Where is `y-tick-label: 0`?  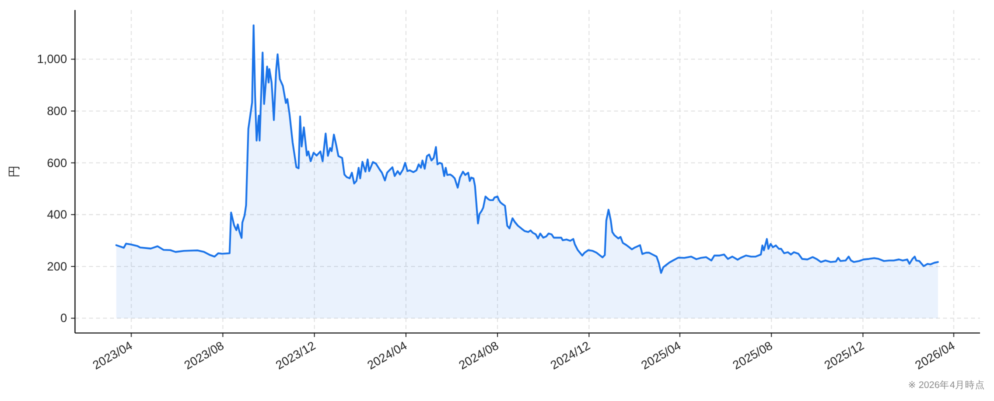 y-tick-label: 0 is located at coordinates (64, 318).